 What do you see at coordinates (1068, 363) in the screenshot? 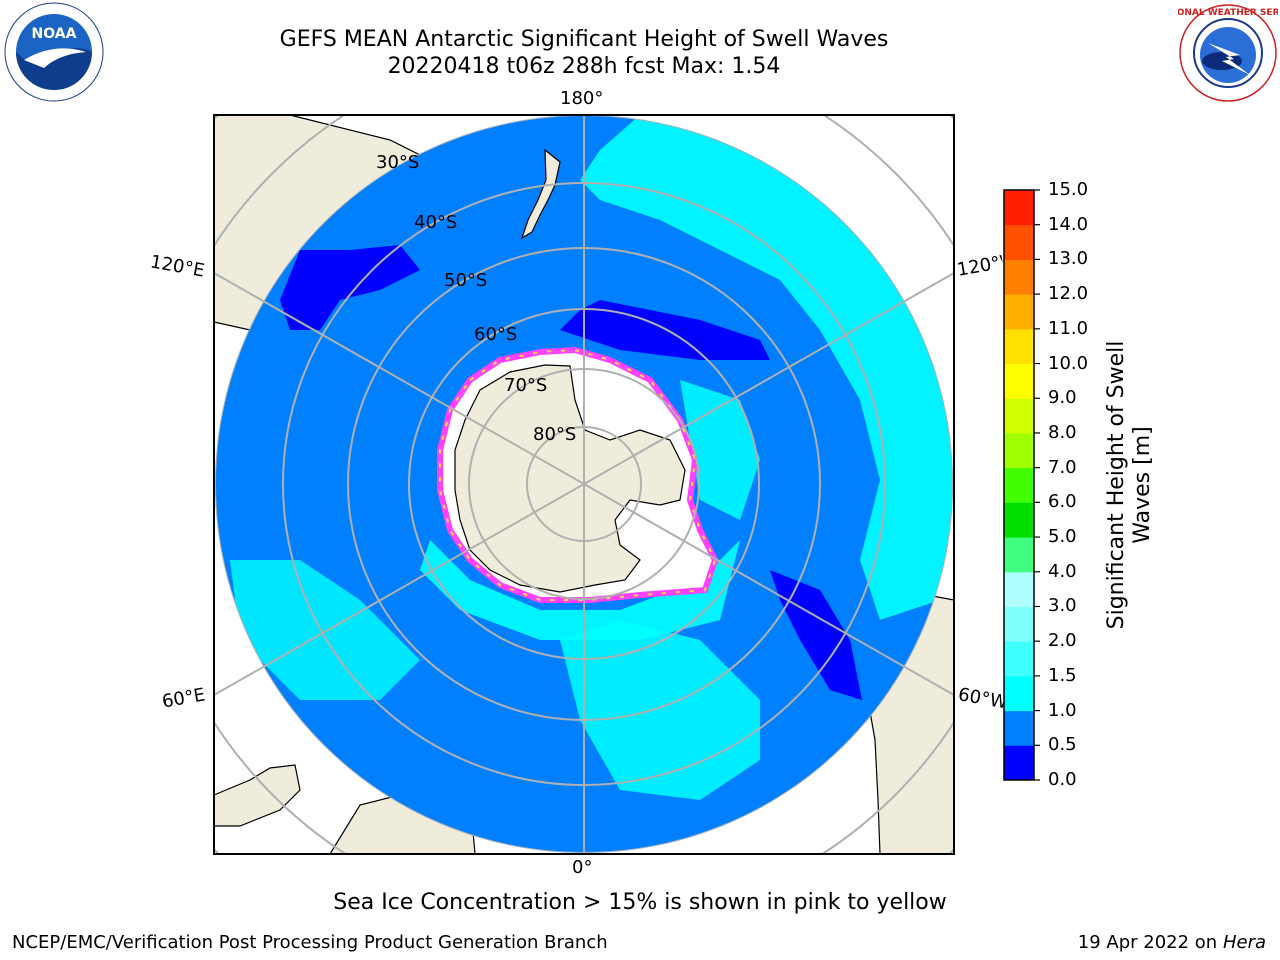
I see `colorbar-tick-label: 10.0` at bounding box center [1068, 363].